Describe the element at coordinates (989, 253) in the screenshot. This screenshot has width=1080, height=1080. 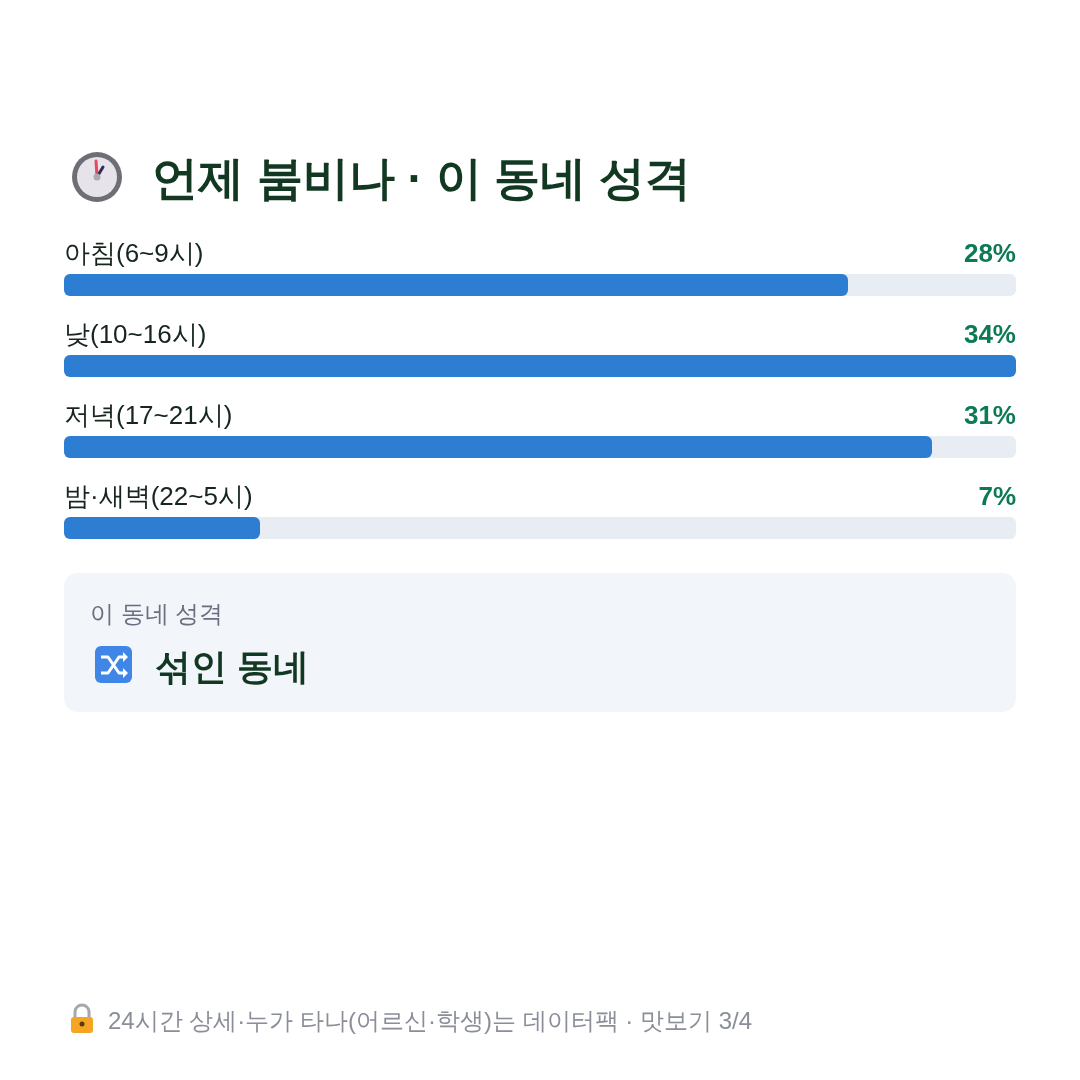
I see `data-label: 28%` at that location.